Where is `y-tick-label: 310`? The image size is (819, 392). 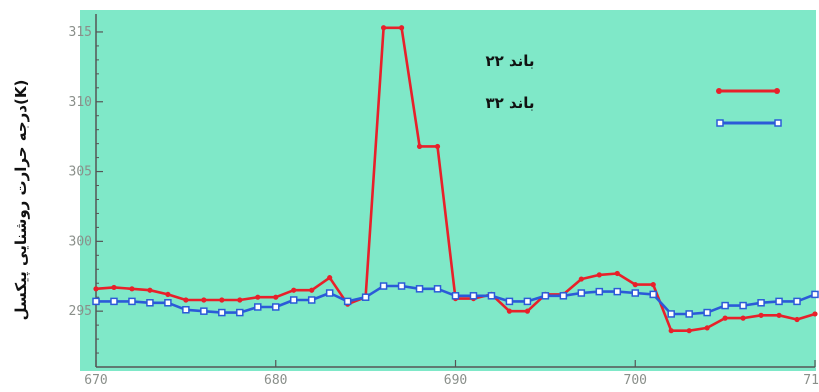
y-tick-label: 310 is located at coordinates (80, 102).